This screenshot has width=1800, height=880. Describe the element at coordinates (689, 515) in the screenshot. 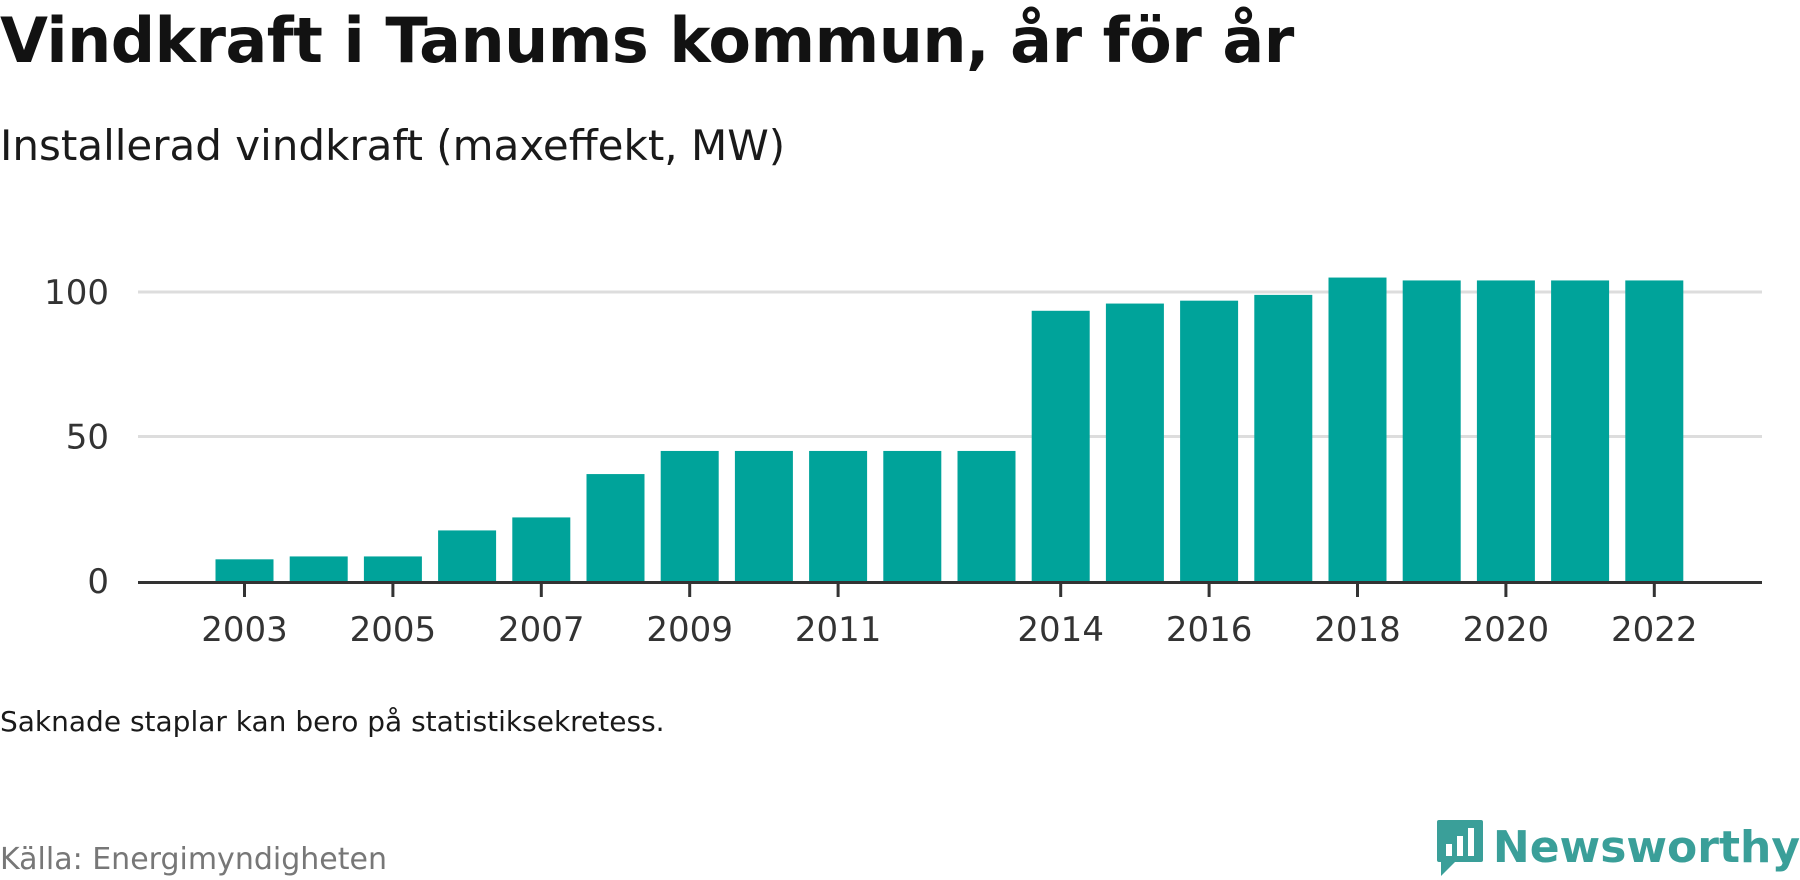

I see `bar-2009` at that location.